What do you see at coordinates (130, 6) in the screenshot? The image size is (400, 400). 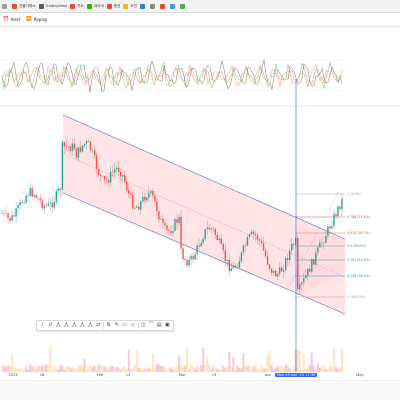 I see `bookmark-item: 코인` at bounding box center [130, 6].